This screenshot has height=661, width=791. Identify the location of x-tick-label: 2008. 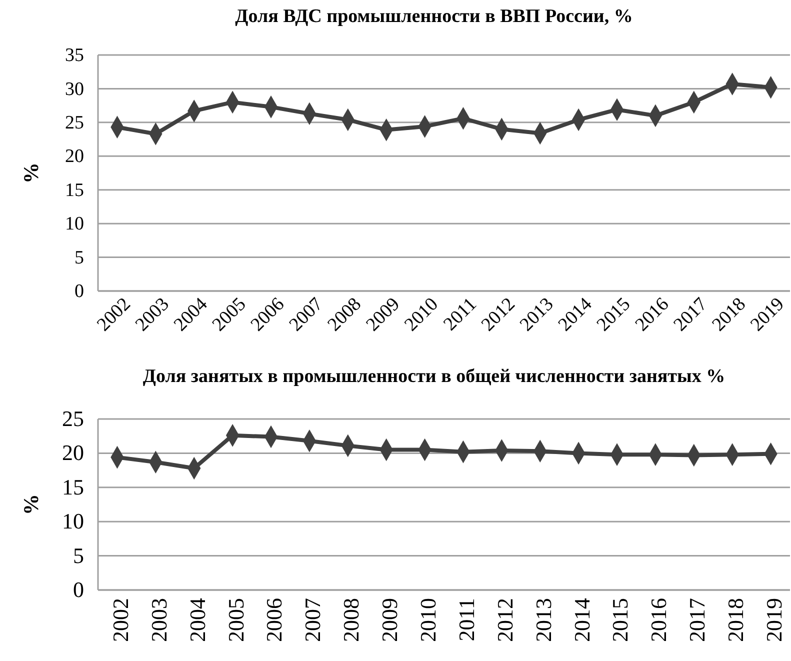
(351, 620).